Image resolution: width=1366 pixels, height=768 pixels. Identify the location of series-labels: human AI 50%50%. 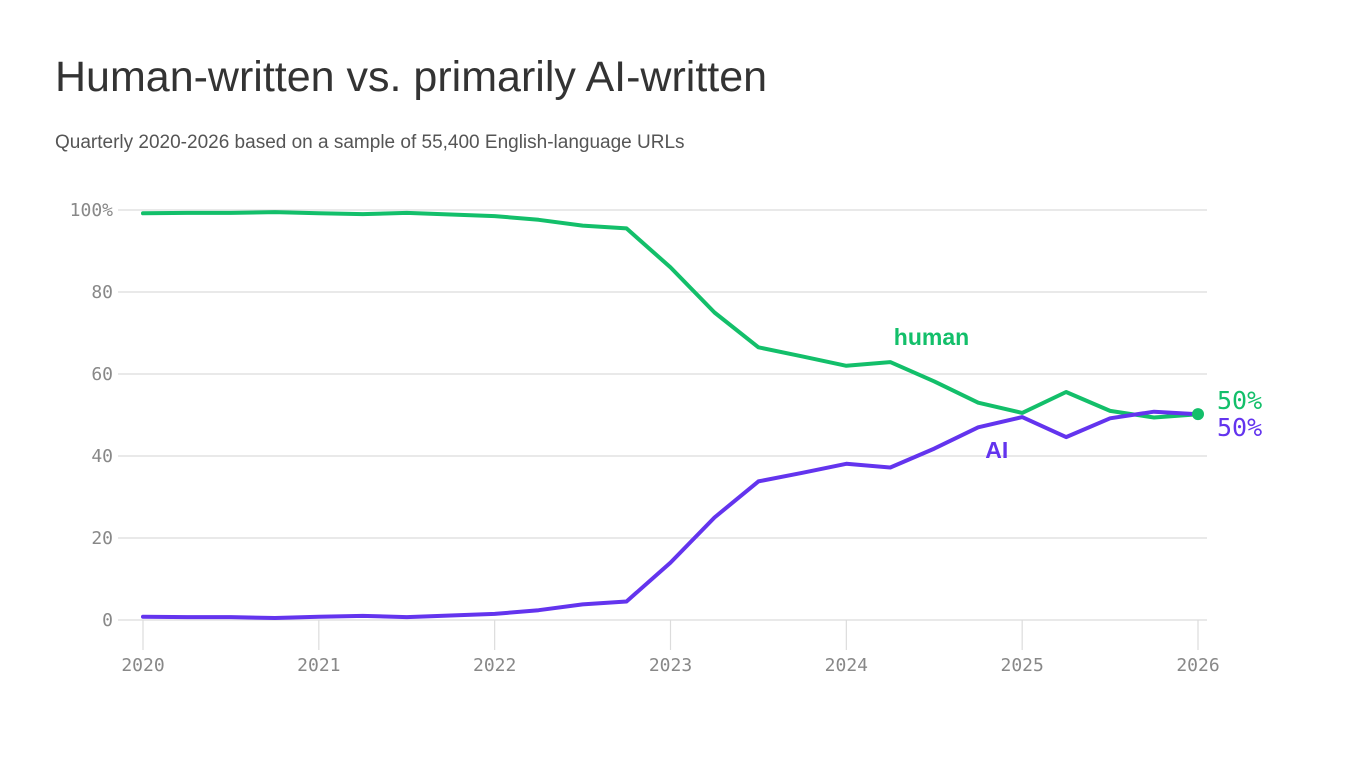
(1078, 393).